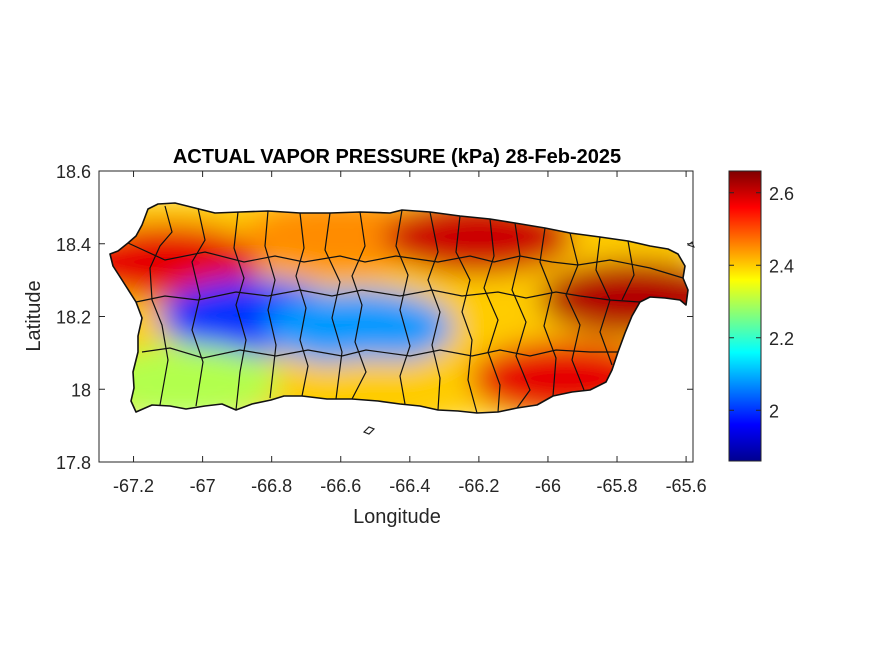  Describe the element at coordinates (617, 486) in the screenshot. I see `x-tick-label: -65.8` at that location.